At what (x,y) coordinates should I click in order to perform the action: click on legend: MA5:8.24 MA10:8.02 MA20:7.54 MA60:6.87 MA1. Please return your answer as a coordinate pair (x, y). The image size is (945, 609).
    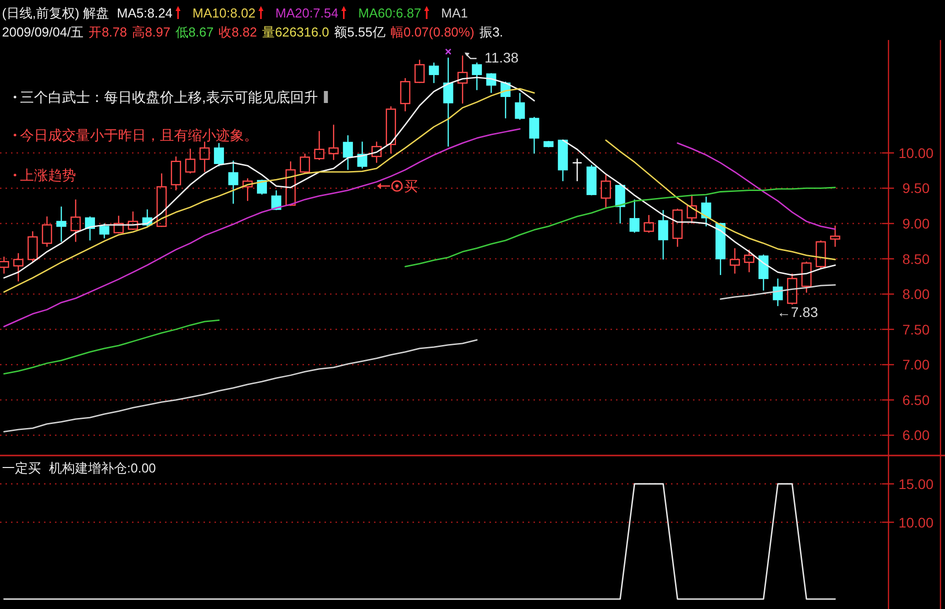
    Looking at the image, I should click on (292, 13).